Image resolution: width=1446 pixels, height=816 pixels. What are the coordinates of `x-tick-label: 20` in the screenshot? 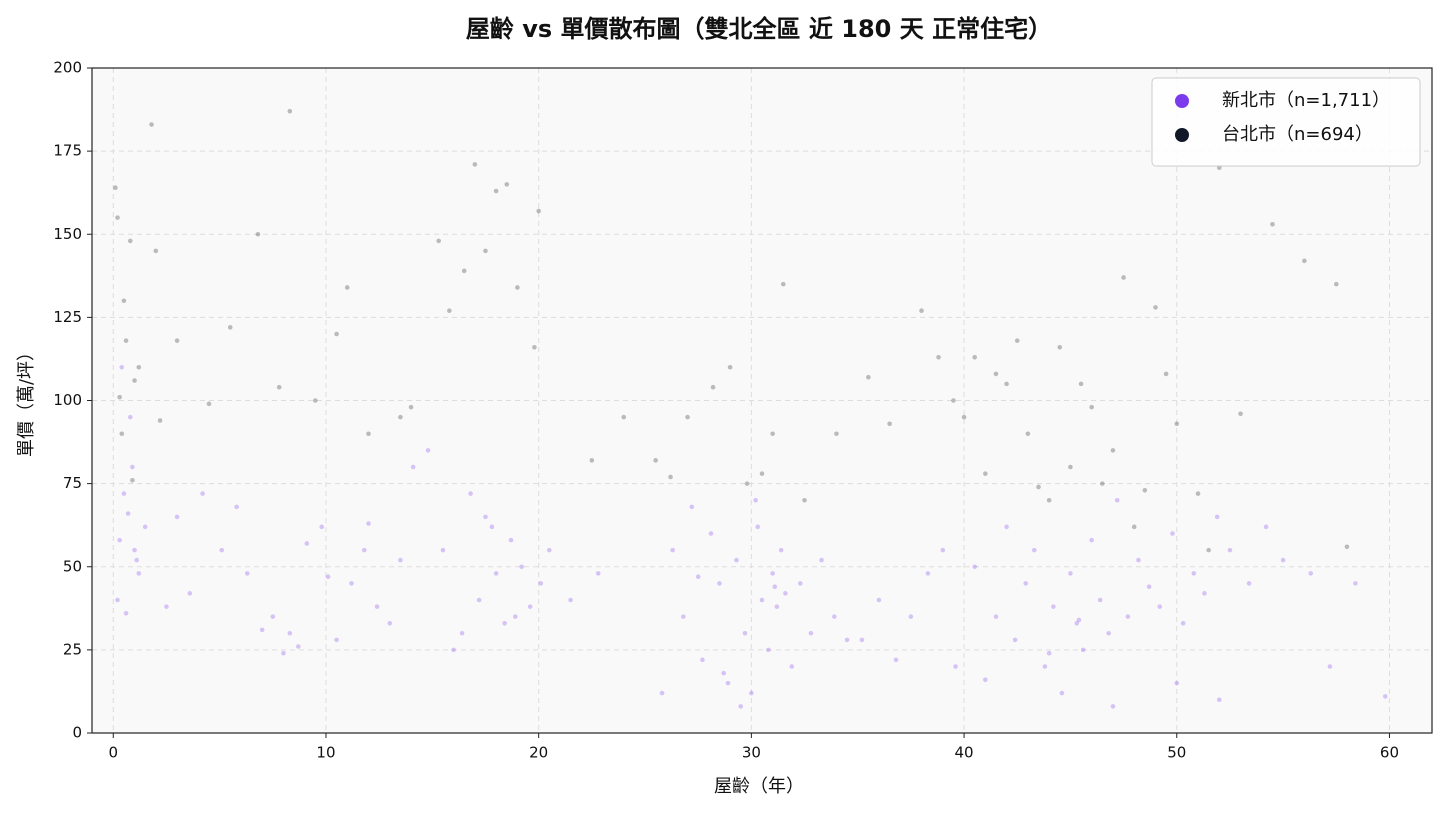 It's located at (538, 753).